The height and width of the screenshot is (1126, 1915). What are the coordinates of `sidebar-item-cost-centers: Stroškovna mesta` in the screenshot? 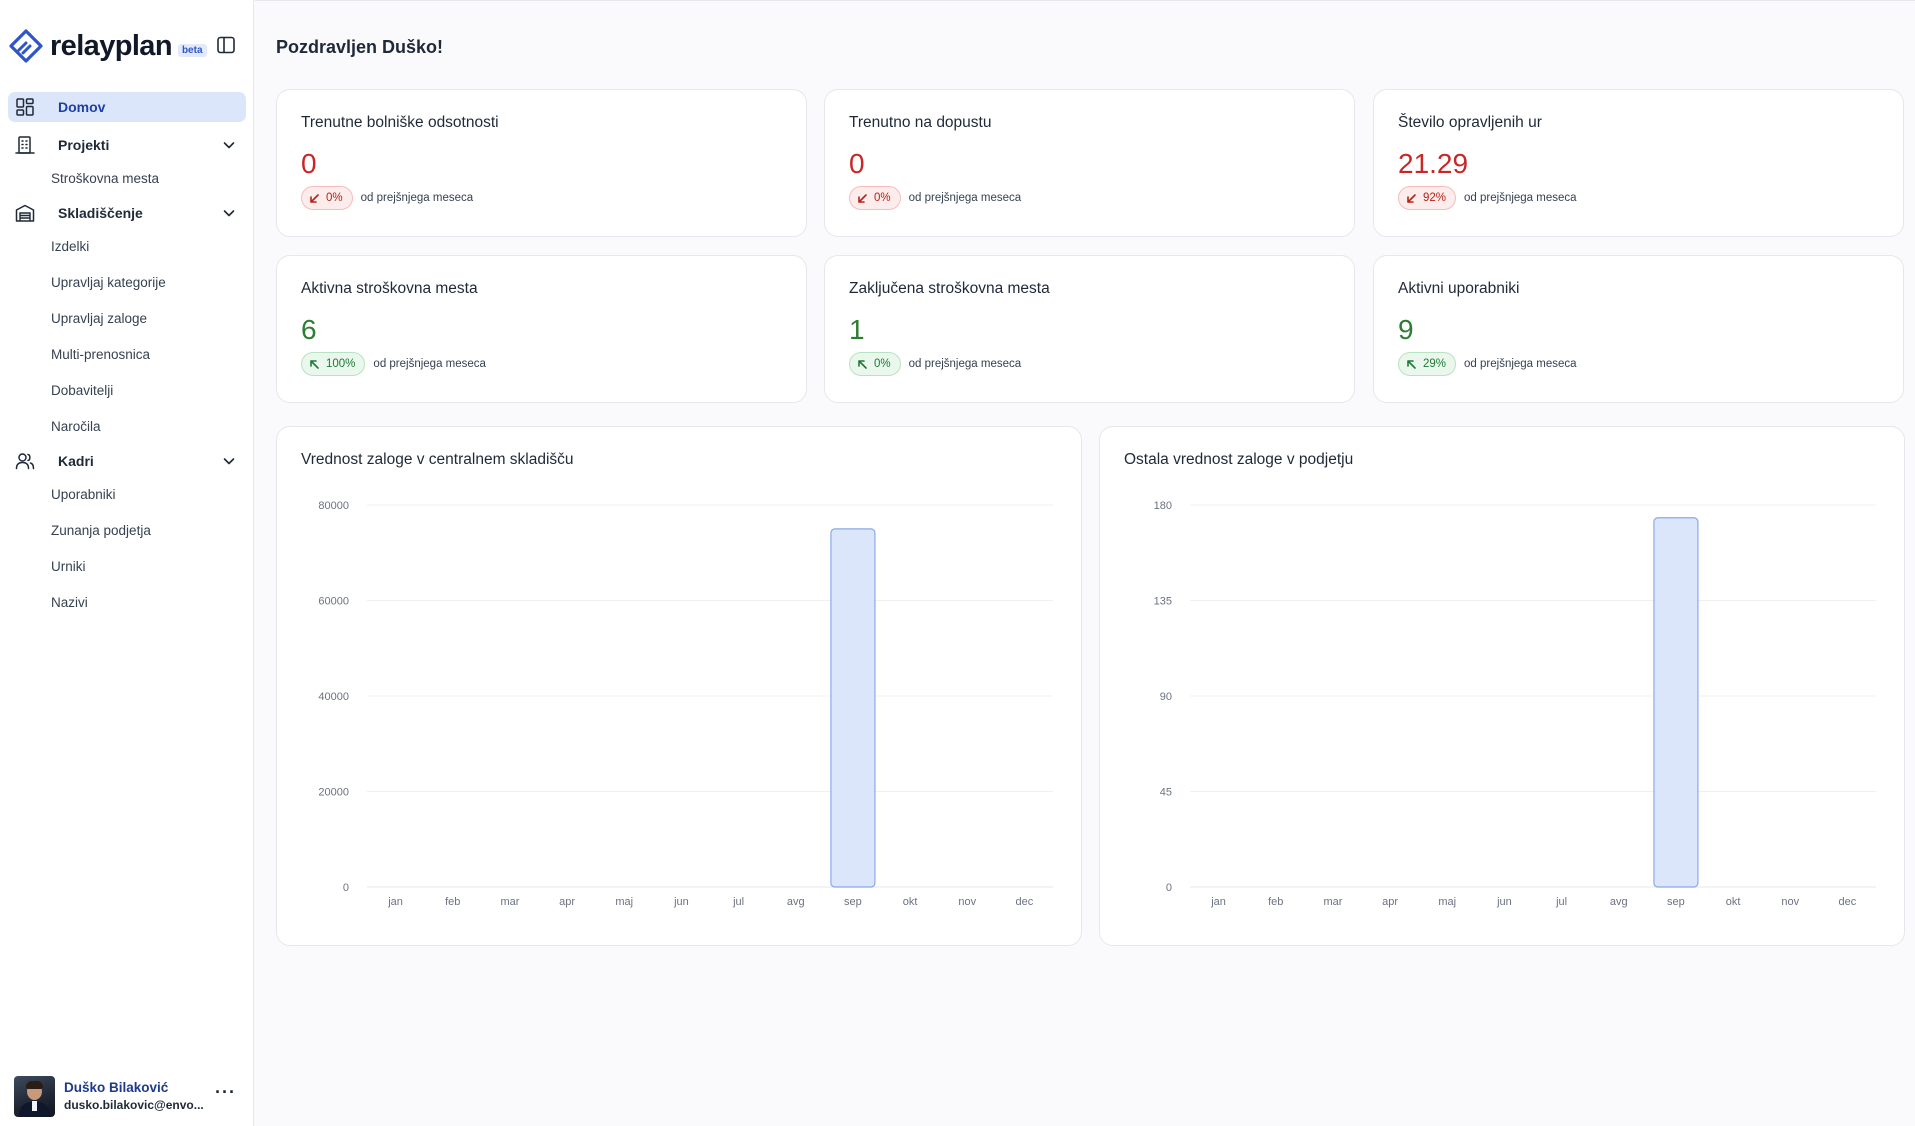 It's located at (105, 178).